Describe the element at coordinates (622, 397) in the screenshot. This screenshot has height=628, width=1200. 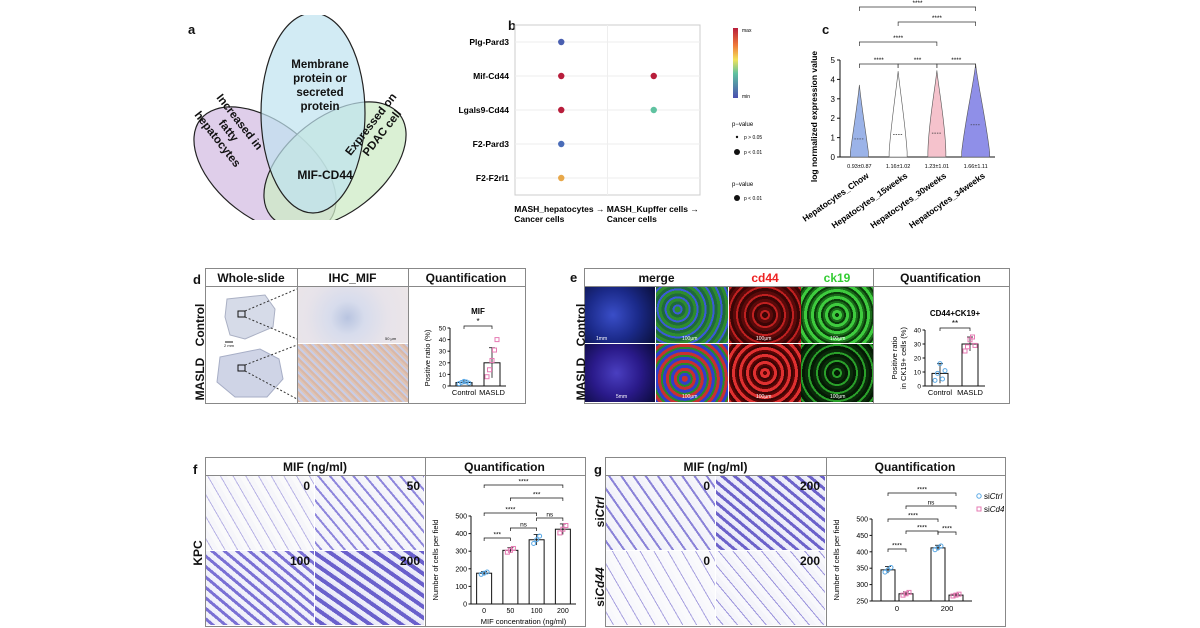
I see `e-scale-5mm: 5mm` at that location.